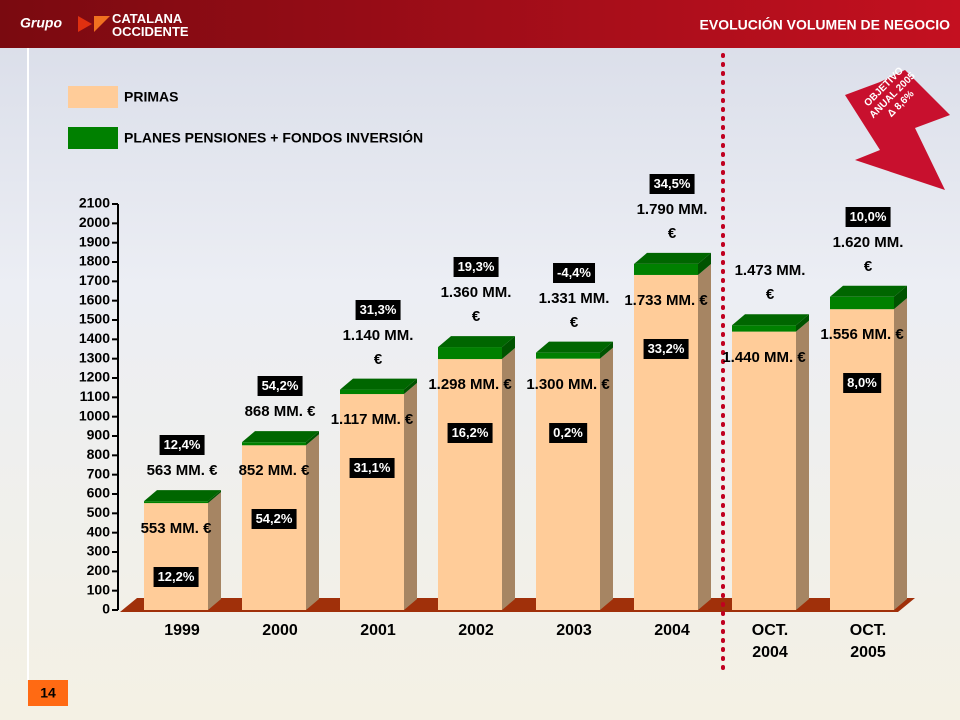 The width and height of the screenshot is (960, 720). Describe the element at coordinates (770, 641) in the screenshot. I see `x-tick-label: OCT. 2004` at that location.